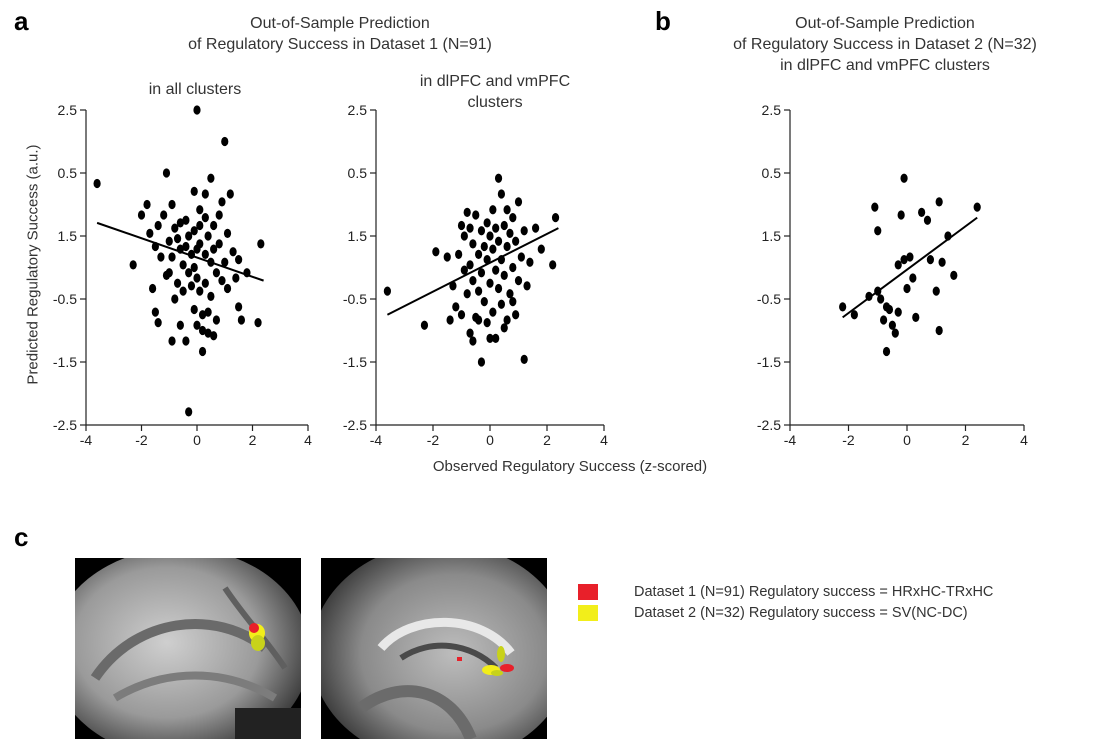 This screenshot has height=739, width=1120. Describe the element at coordinates (769, 425) in the screenshot. I see `y-tick-label-2-5: -2.5` at that location.